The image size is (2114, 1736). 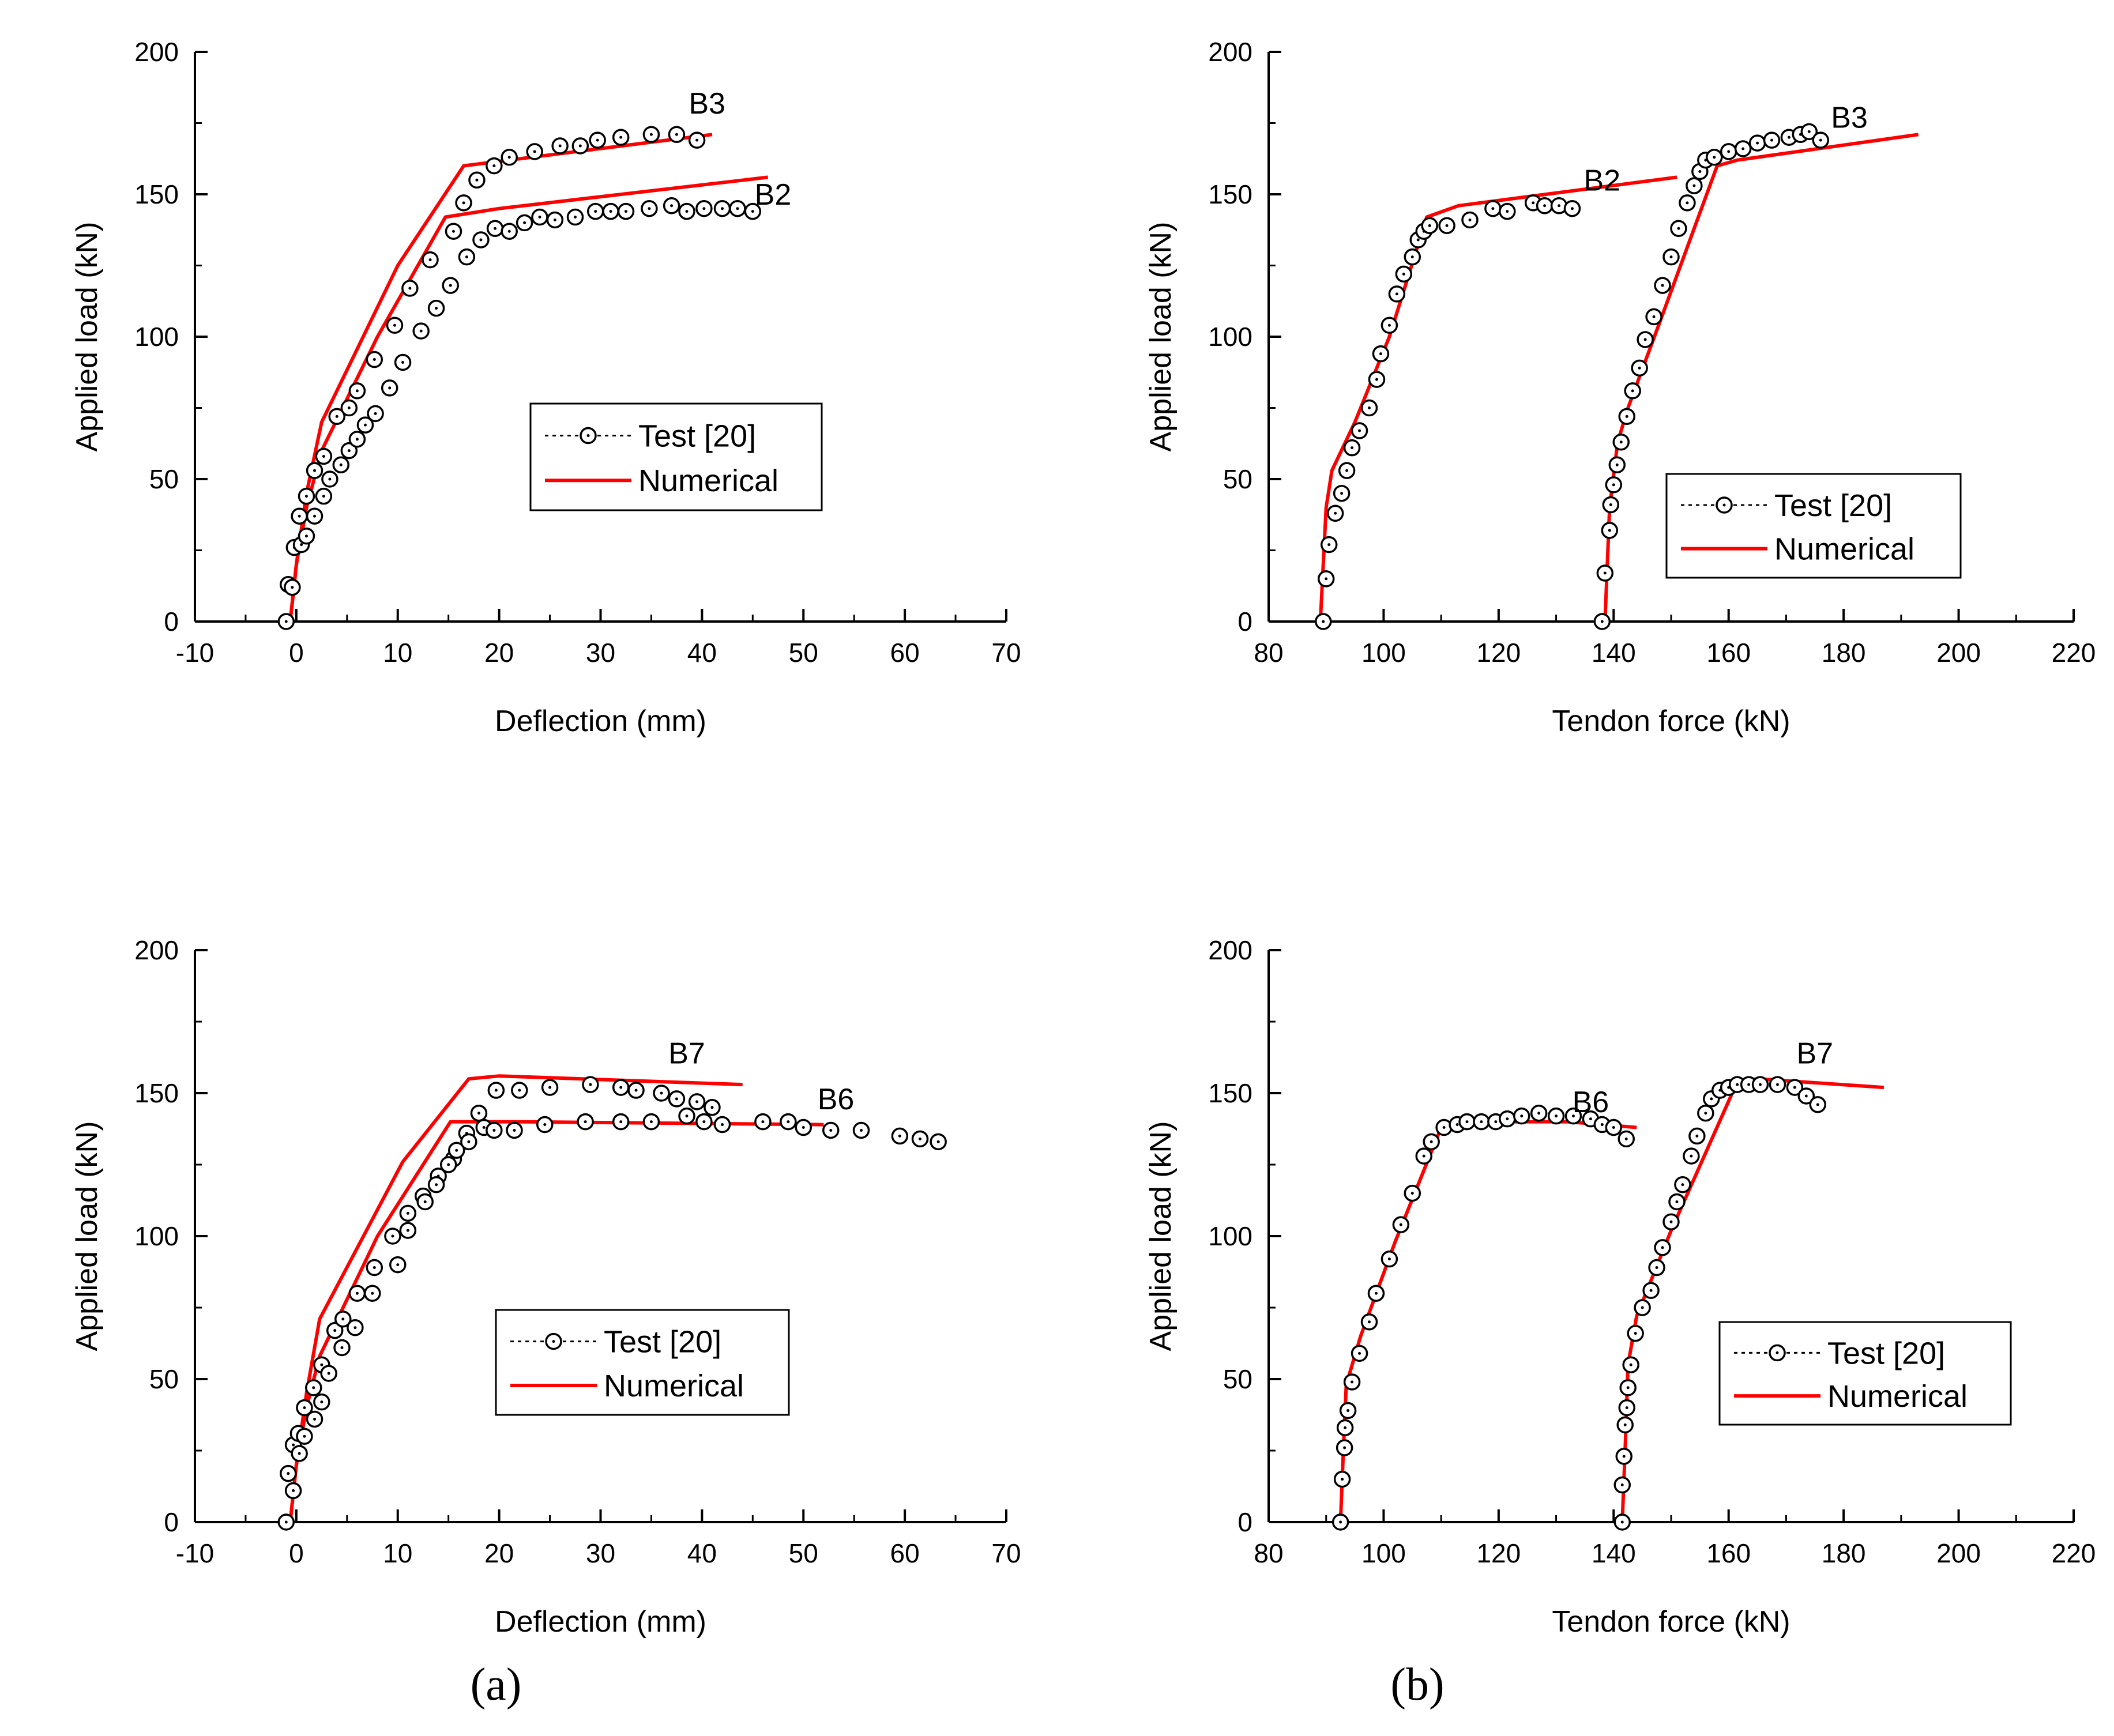 I want to click on y-tick-label: 200, so click(x=1230, y=950).